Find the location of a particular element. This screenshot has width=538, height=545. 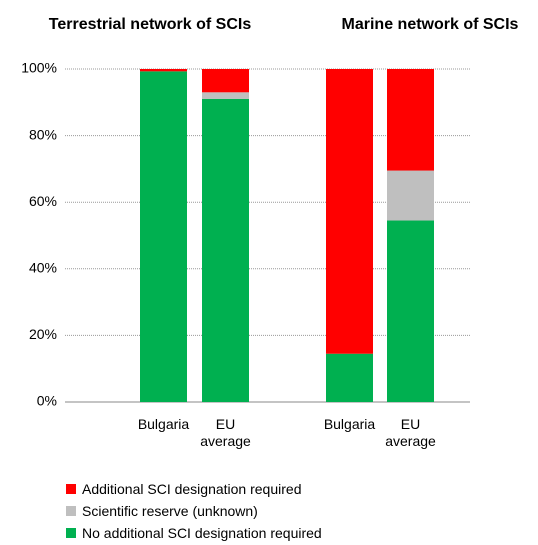

legend-item: Scientific reserve (unknown) is located at coordinates (162, 511).